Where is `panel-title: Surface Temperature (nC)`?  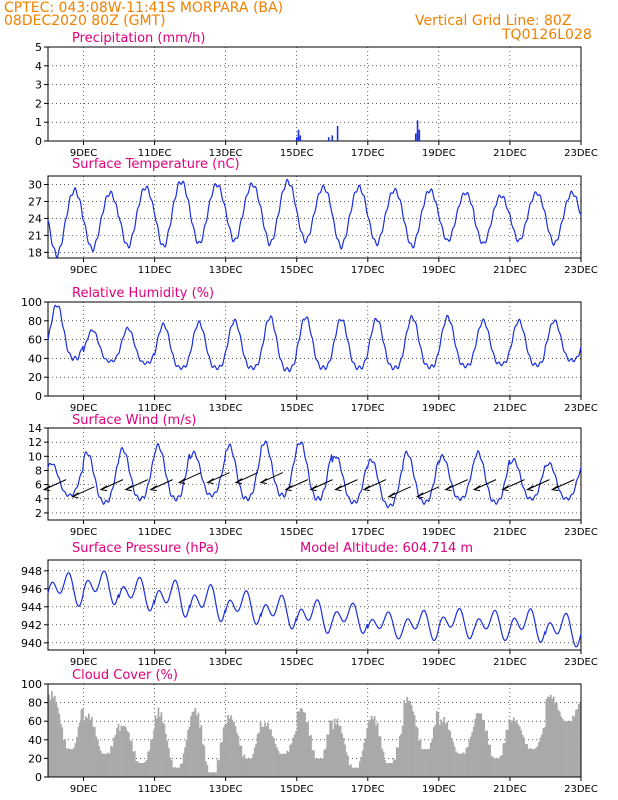 panel-title: Surface Temperature (nC) is located at coordinates (156, 164).